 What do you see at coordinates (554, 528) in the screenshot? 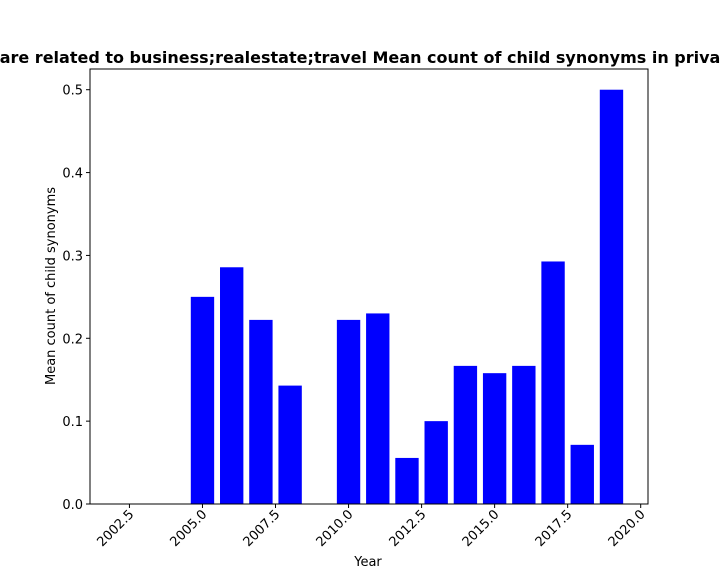
I see `x-tick-label: 2017.5` at bounding box center [554, 528].